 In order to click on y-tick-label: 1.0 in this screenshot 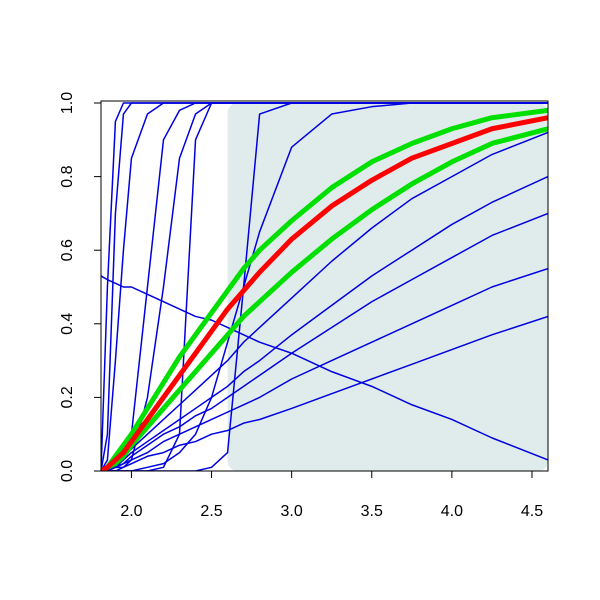, I will do `click(67, 103)`.